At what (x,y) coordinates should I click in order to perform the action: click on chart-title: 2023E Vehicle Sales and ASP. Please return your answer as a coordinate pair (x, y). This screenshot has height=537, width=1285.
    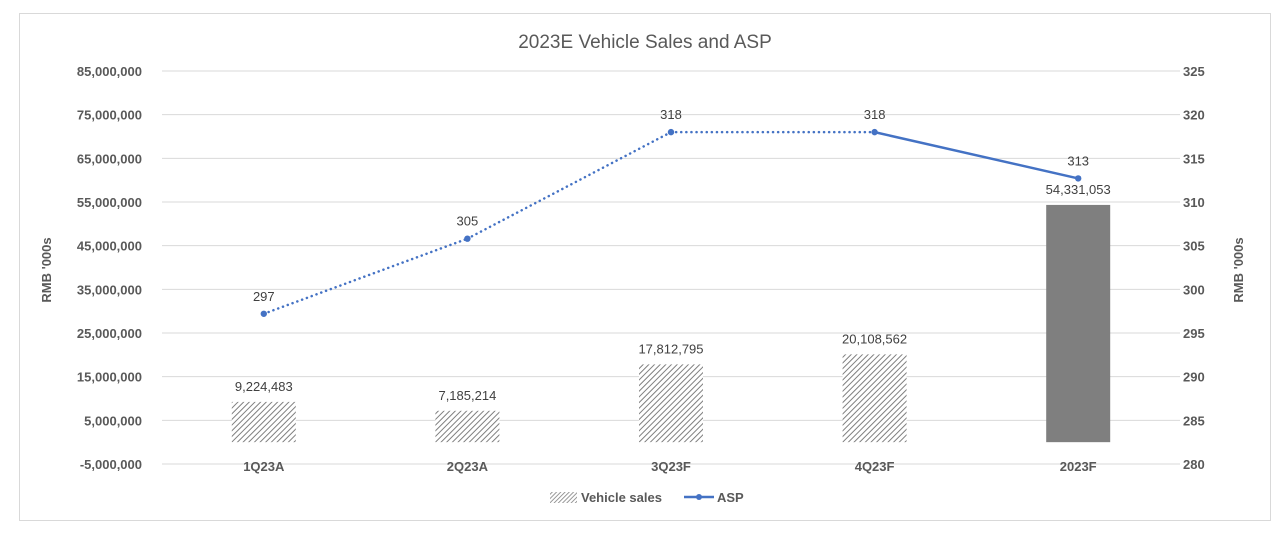
    Looking at the image, I should click on (645, 42).